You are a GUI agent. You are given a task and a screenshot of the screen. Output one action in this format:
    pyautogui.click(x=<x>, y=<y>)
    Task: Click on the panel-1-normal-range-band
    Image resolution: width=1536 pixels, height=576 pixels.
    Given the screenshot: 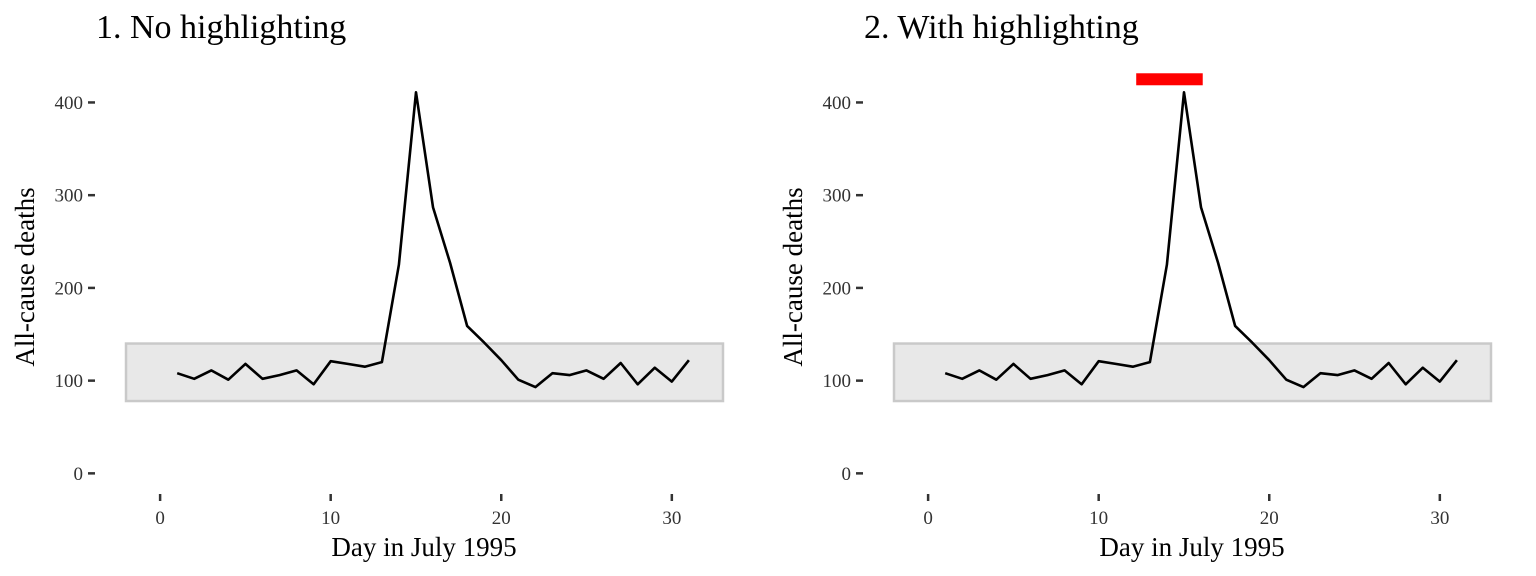 What is the action you would take?
    pyautogui.click(x=424, y=372)
    